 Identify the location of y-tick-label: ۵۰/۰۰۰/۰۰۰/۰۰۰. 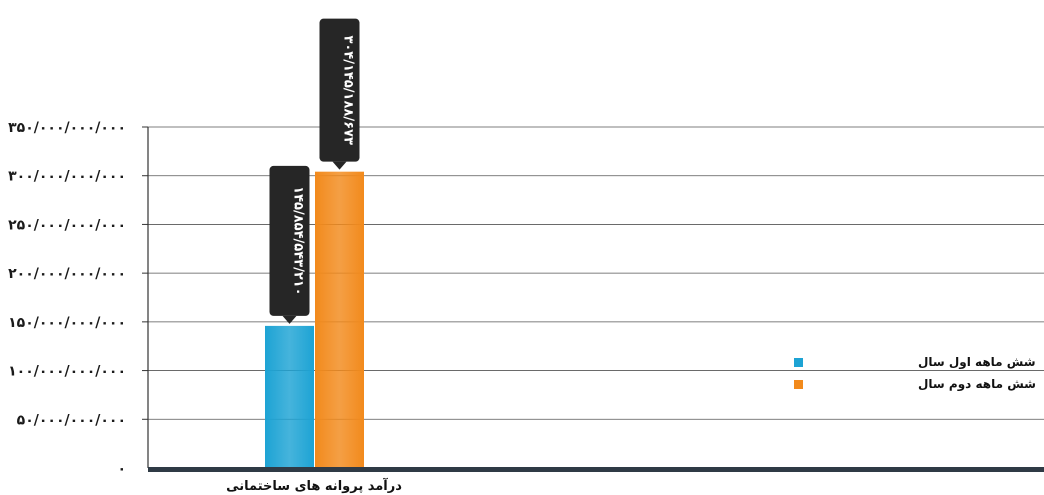
(71, 420).